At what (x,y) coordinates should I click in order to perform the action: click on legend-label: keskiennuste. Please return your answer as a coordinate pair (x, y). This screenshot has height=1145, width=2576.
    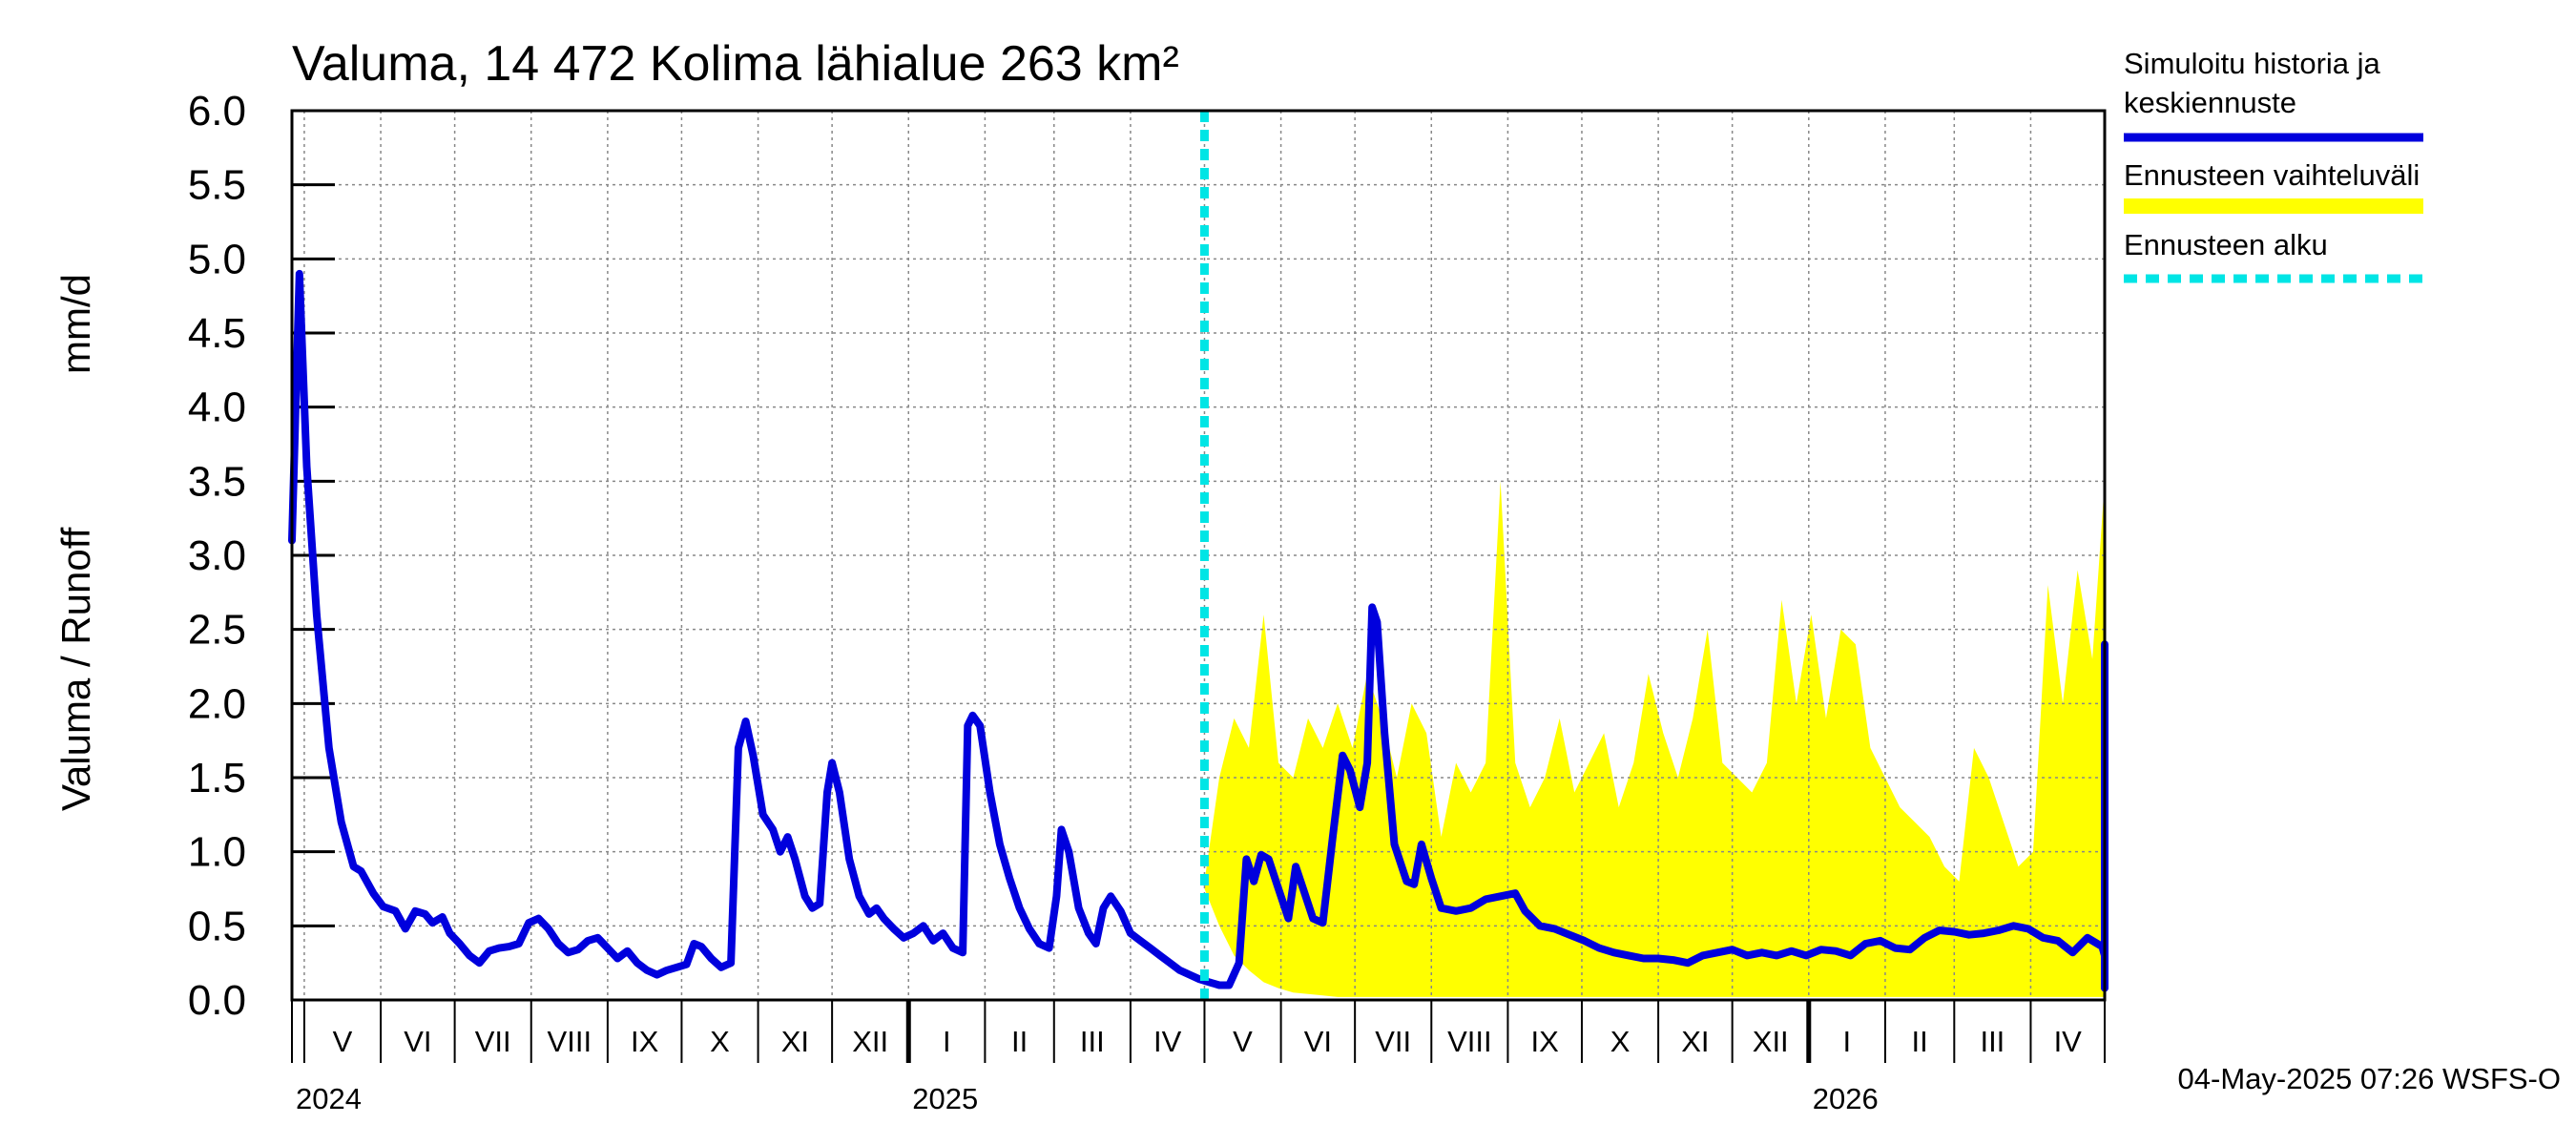
    Looking at the image, I should click on (2210, 103).